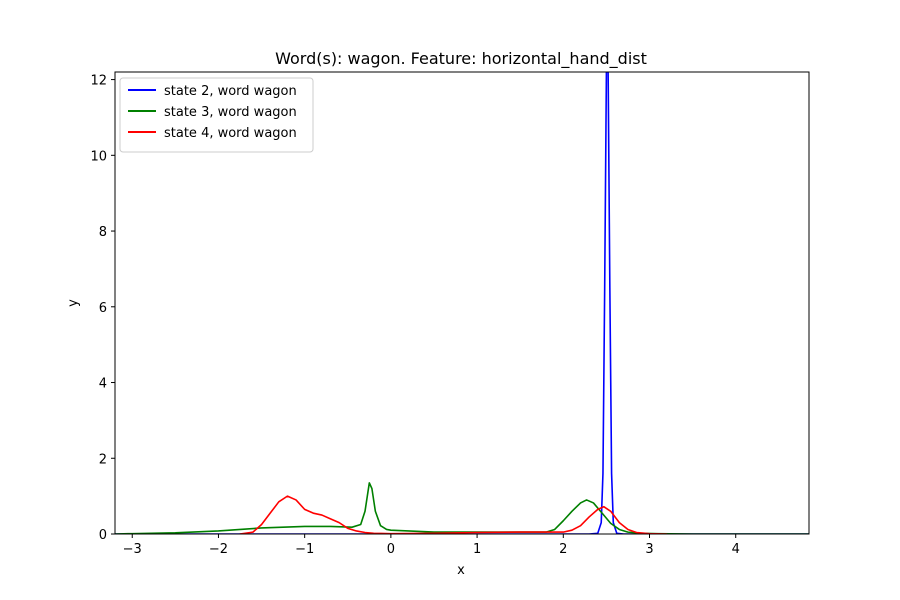 The image size is (900, 600). I want to click on legend-box, so click(216, 115).